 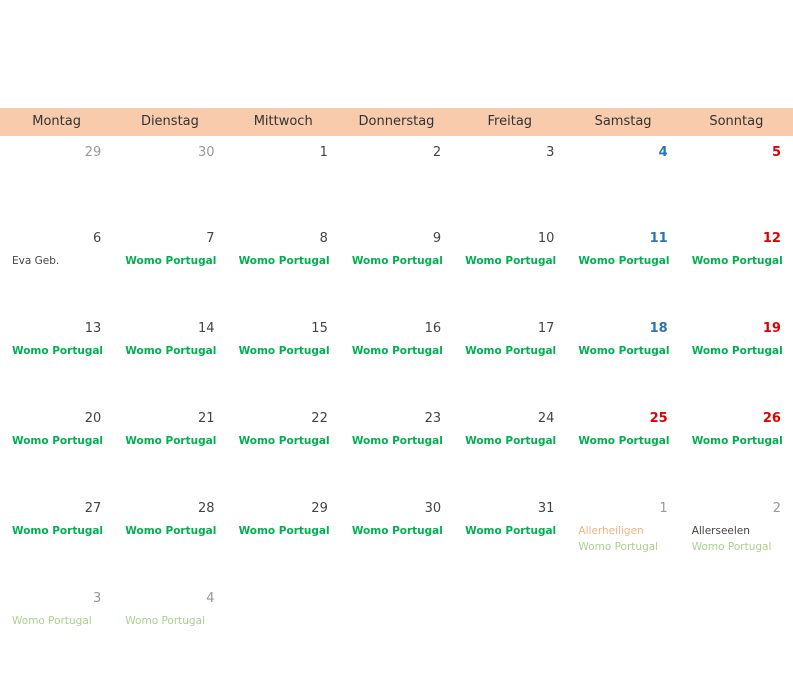 I want to click on day-number: 9, so click(x=437, y=238).